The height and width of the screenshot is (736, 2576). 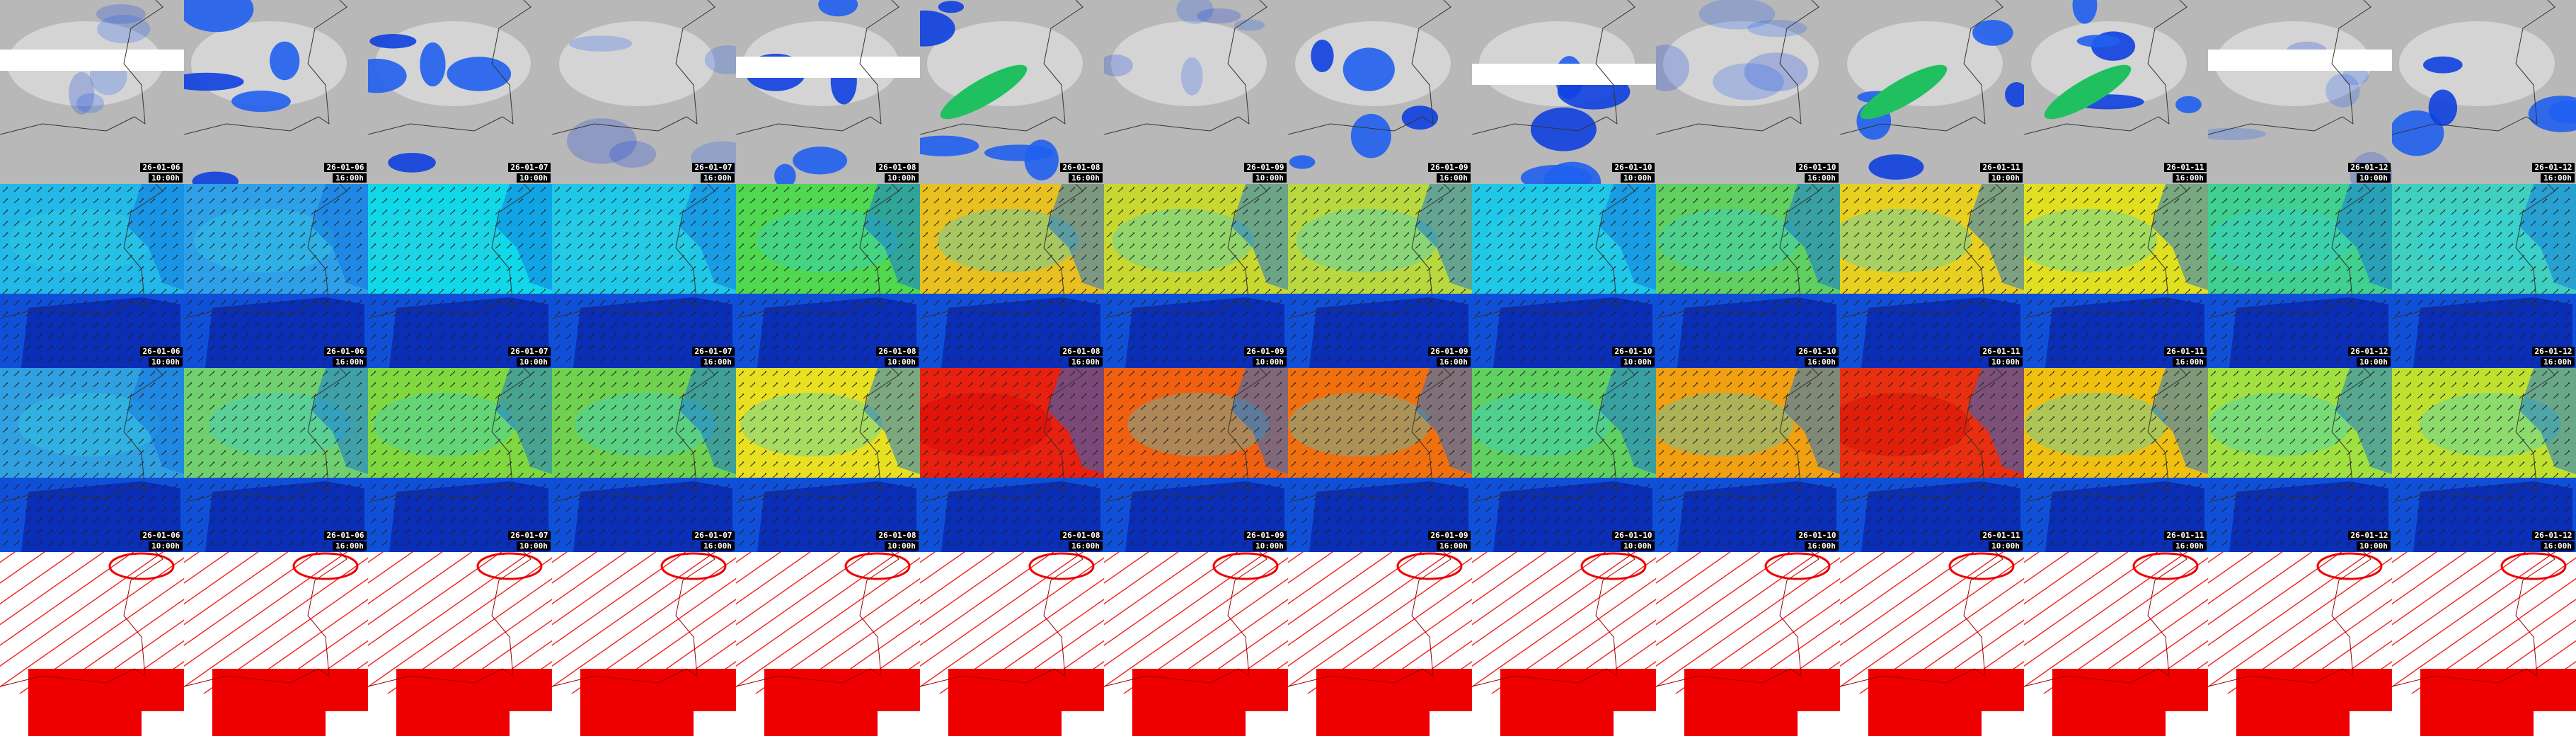 I want to click on frame-date: 26-01-07, so click(x=530, y=535).